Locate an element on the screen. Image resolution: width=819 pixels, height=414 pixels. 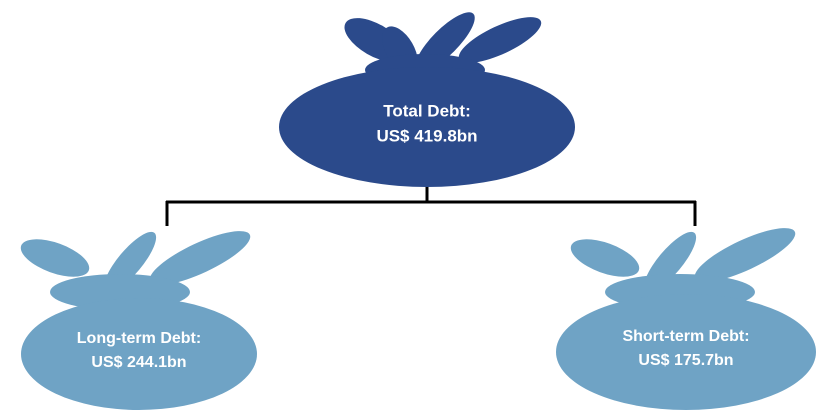
node-label: Short-term Debt: is located at coordinates (685, 336).